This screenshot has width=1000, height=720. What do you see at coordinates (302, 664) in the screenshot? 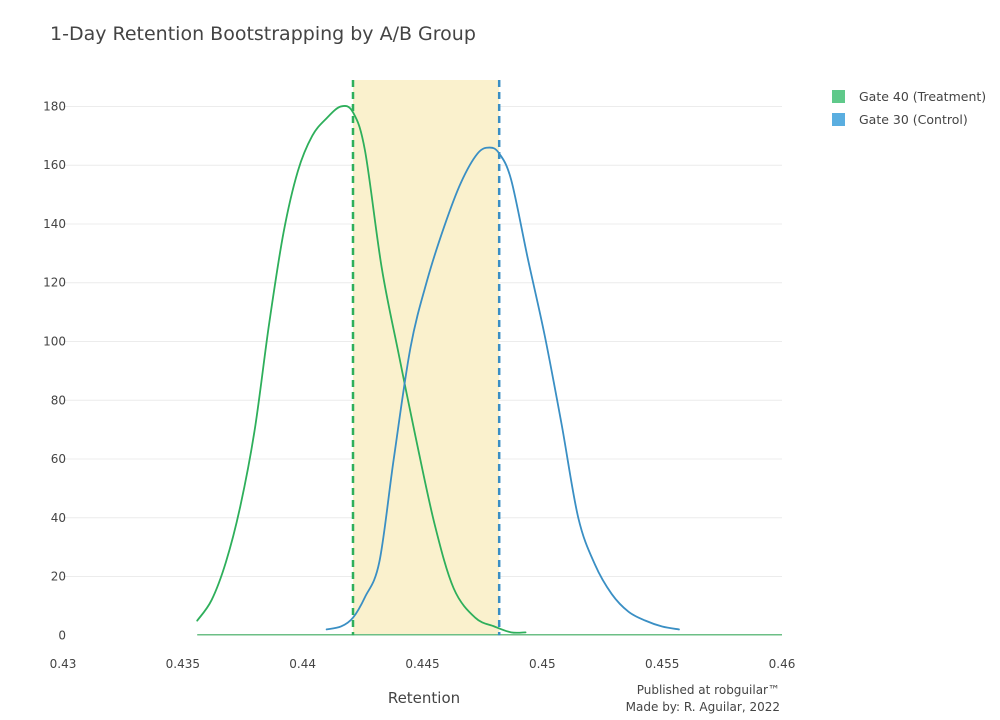
I see `x-tick-label: 0.44` at bounding box center [302, 664].